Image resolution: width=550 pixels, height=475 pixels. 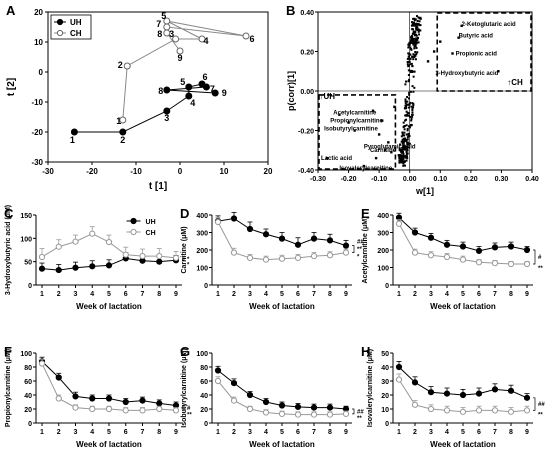 I want to click on y-tick-label: 60, so click(x=204, y=382).